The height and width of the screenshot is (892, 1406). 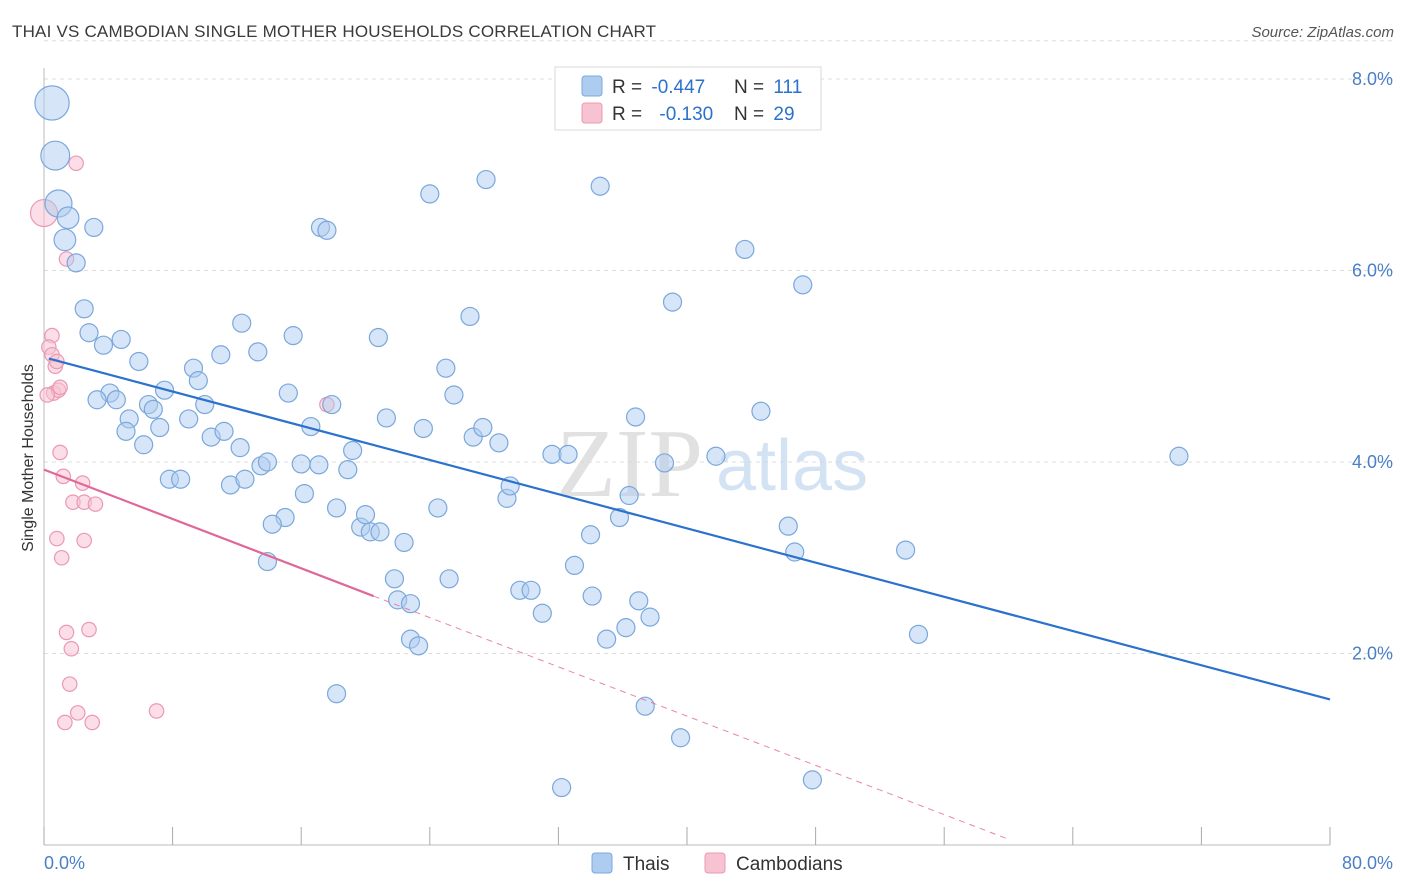 I want to click on y-tick-label-3: 8.0%, so click(x=1372, y=79).